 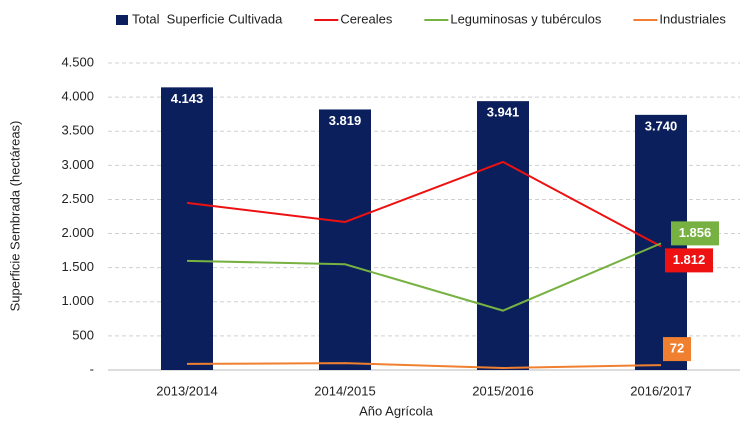 What do you see at coordinates (660, 390) in the screenshot?
I see `x-tick-label: 2016/2017` at bounding box center [660, 390].